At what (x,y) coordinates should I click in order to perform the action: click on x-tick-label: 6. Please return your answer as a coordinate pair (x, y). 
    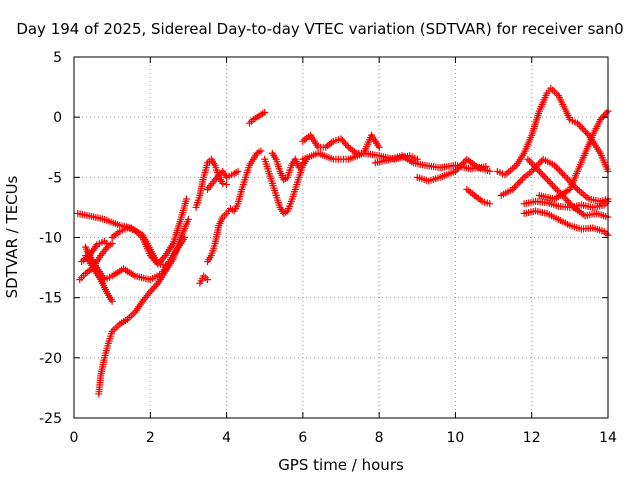
    Looking at the image, I should click on (302, 438).